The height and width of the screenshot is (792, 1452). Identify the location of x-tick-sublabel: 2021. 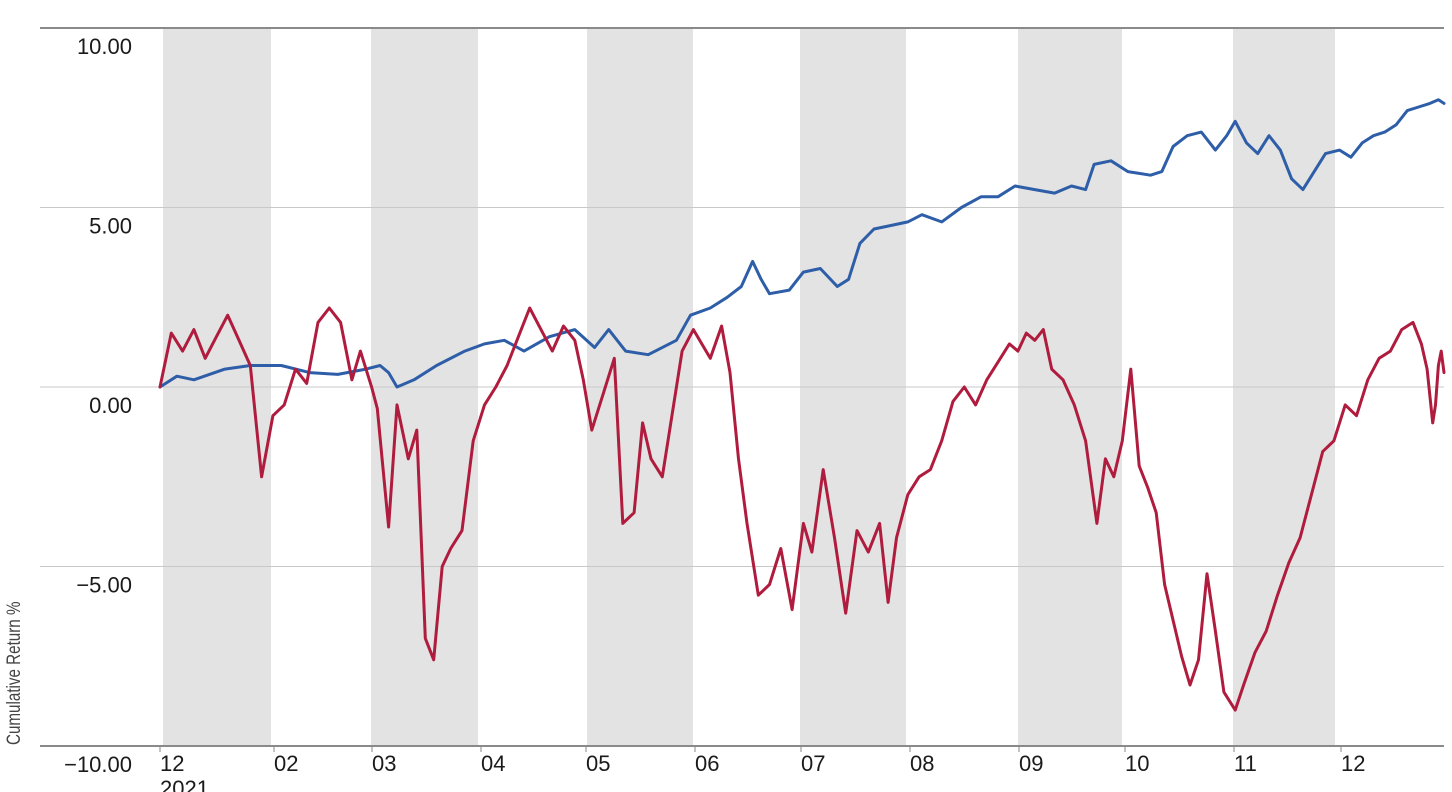
(184, 784).